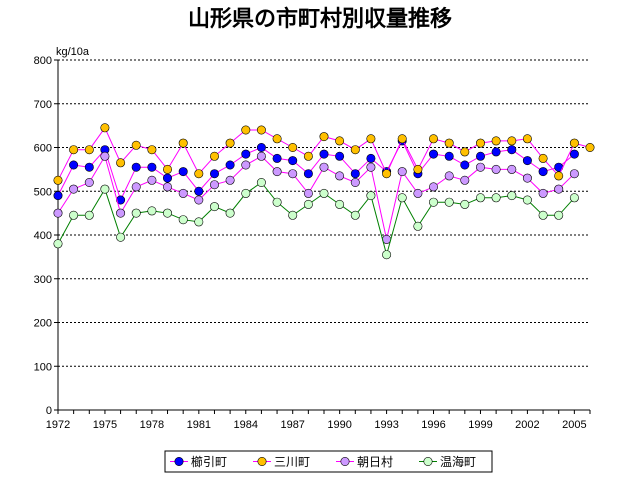 This screenshot has width=640, height=485. I want to click on y-tick-labels: 0 100 200 300 400 500 600 700 800, so click(43, 236).